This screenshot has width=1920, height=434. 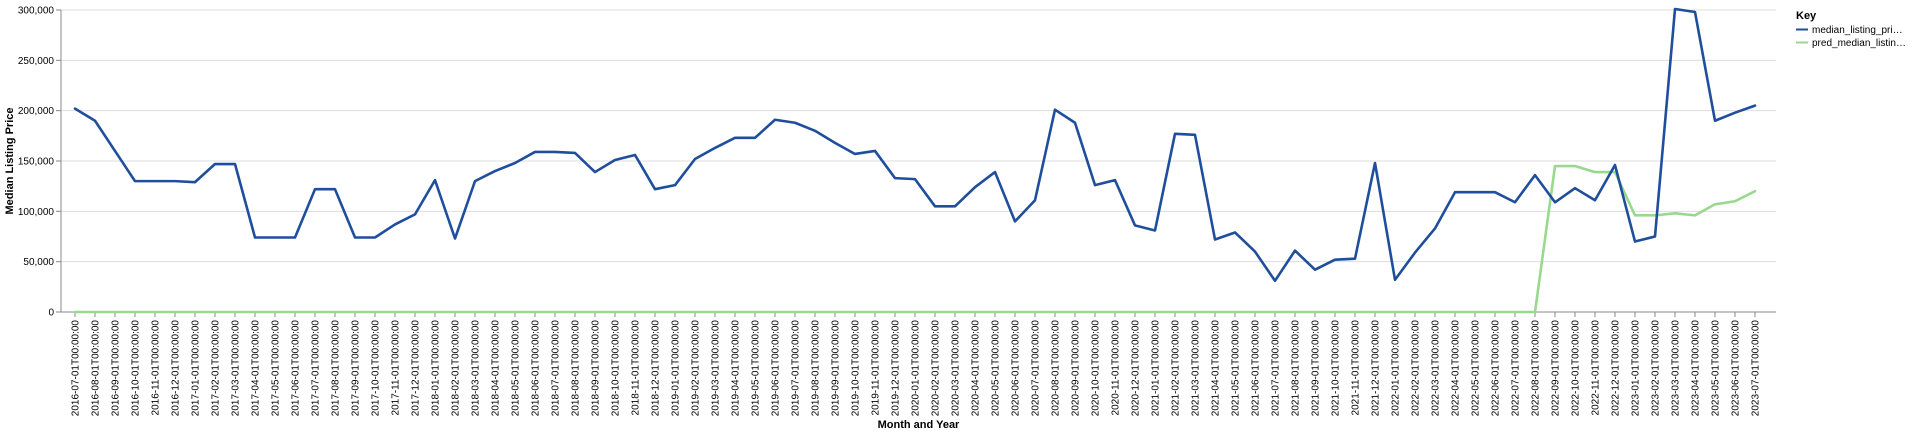 What do you see at coordinates (396, 368) in the screenshot?
I see `x-tick-label: 2017-11-01T00:00:00` at bounding box center [396, 368].